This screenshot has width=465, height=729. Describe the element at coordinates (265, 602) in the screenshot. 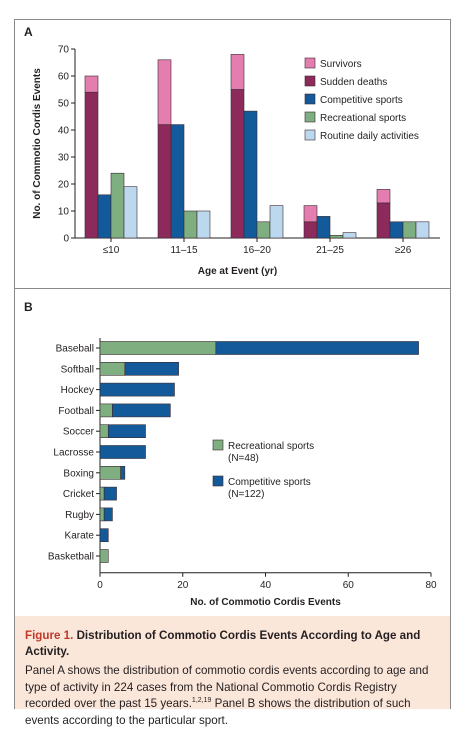

I see `x-axis-title: No. of Commotio Cordis Events` at that location.